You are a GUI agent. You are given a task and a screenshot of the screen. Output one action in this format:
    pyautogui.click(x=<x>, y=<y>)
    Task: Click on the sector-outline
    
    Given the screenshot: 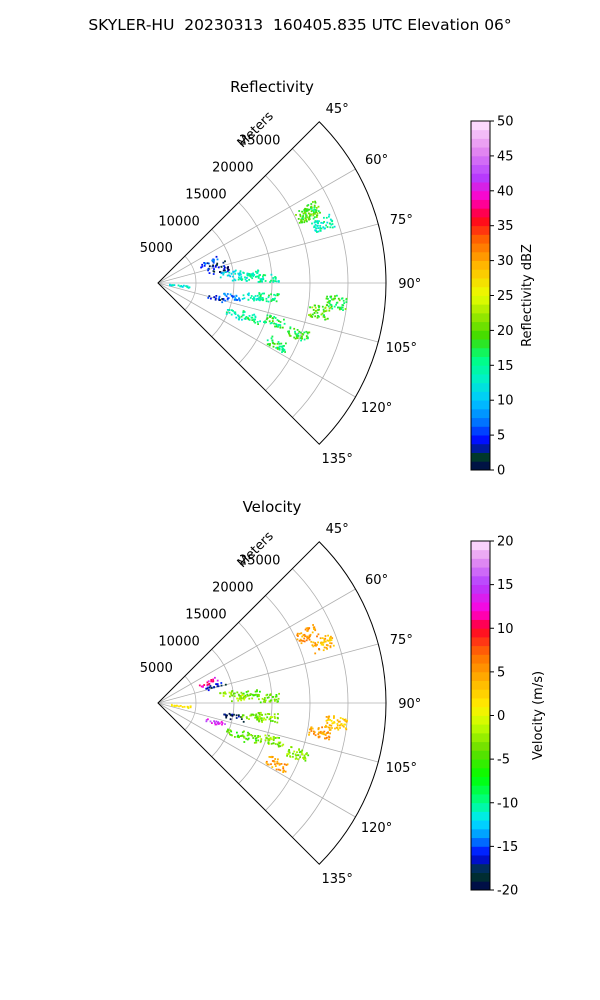 What is the action you would take?
    pyautogui.click(x=272, y=703)
    